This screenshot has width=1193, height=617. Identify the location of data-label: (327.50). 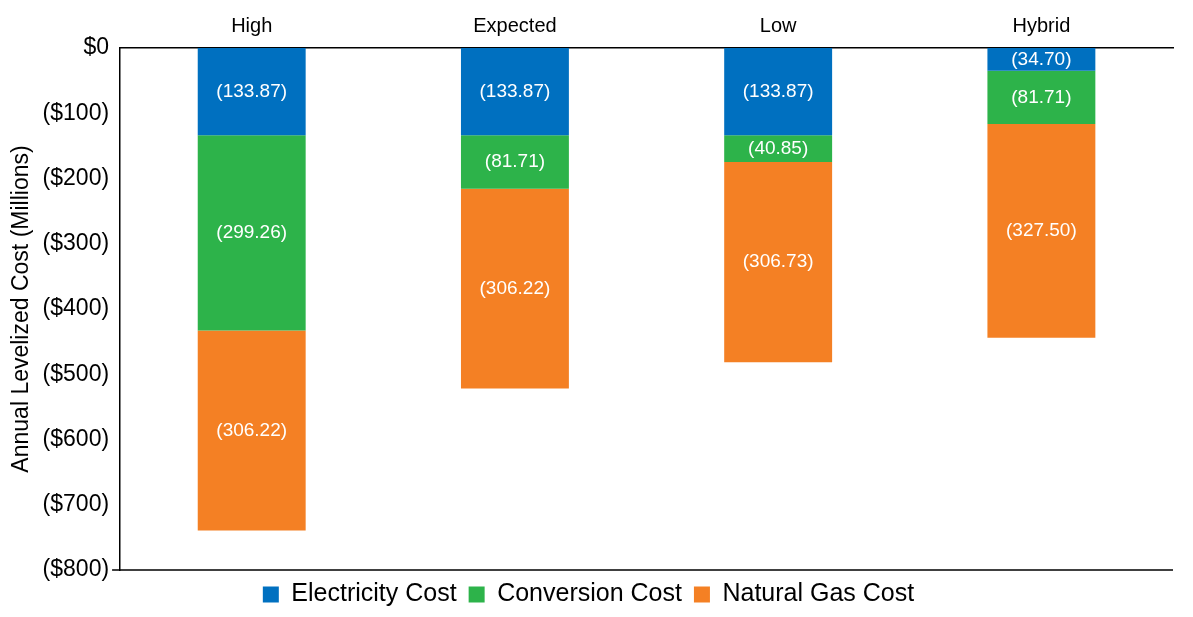
(1041, 230).